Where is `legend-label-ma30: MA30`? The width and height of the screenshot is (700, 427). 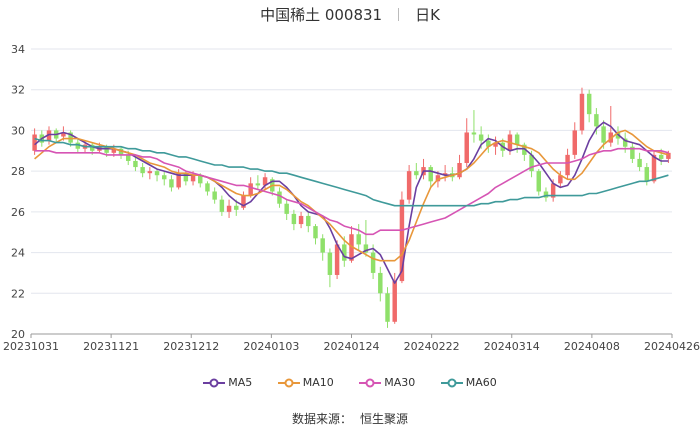
legend-label-ma30: MA30 is located at coordinates (400, 382).